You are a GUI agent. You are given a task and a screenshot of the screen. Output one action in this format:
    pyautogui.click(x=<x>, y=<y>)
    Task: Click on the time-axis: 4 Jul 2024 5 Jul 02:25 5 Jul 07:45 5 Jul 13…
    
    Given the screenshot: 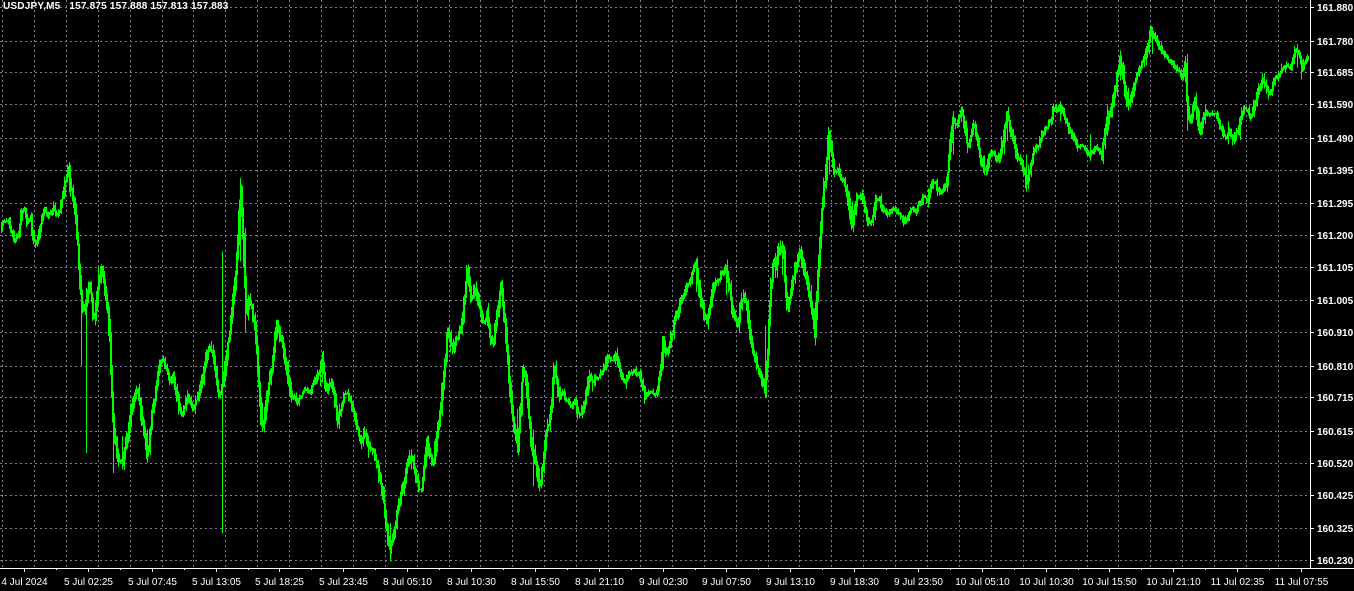 What is the action you would take?
    pyautogui.click(x=665, y=578)
    